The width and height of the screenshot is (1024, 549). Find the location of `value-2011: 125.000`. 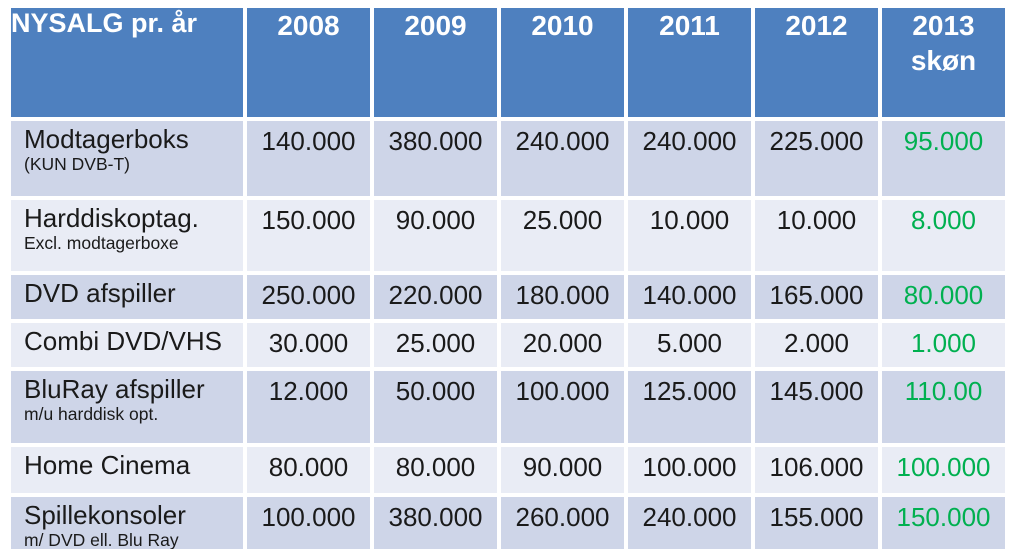

value-2011: 125.000 is located at coordinates (689, 407).